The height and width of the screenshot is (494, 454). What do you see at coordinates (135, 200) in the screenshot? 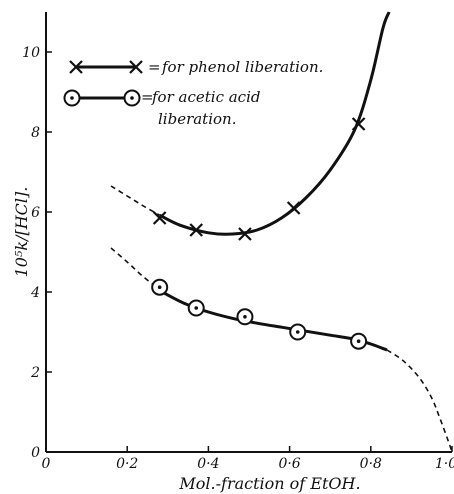
I see `curve-dashed-phenol` at bounding box center [135, 200].